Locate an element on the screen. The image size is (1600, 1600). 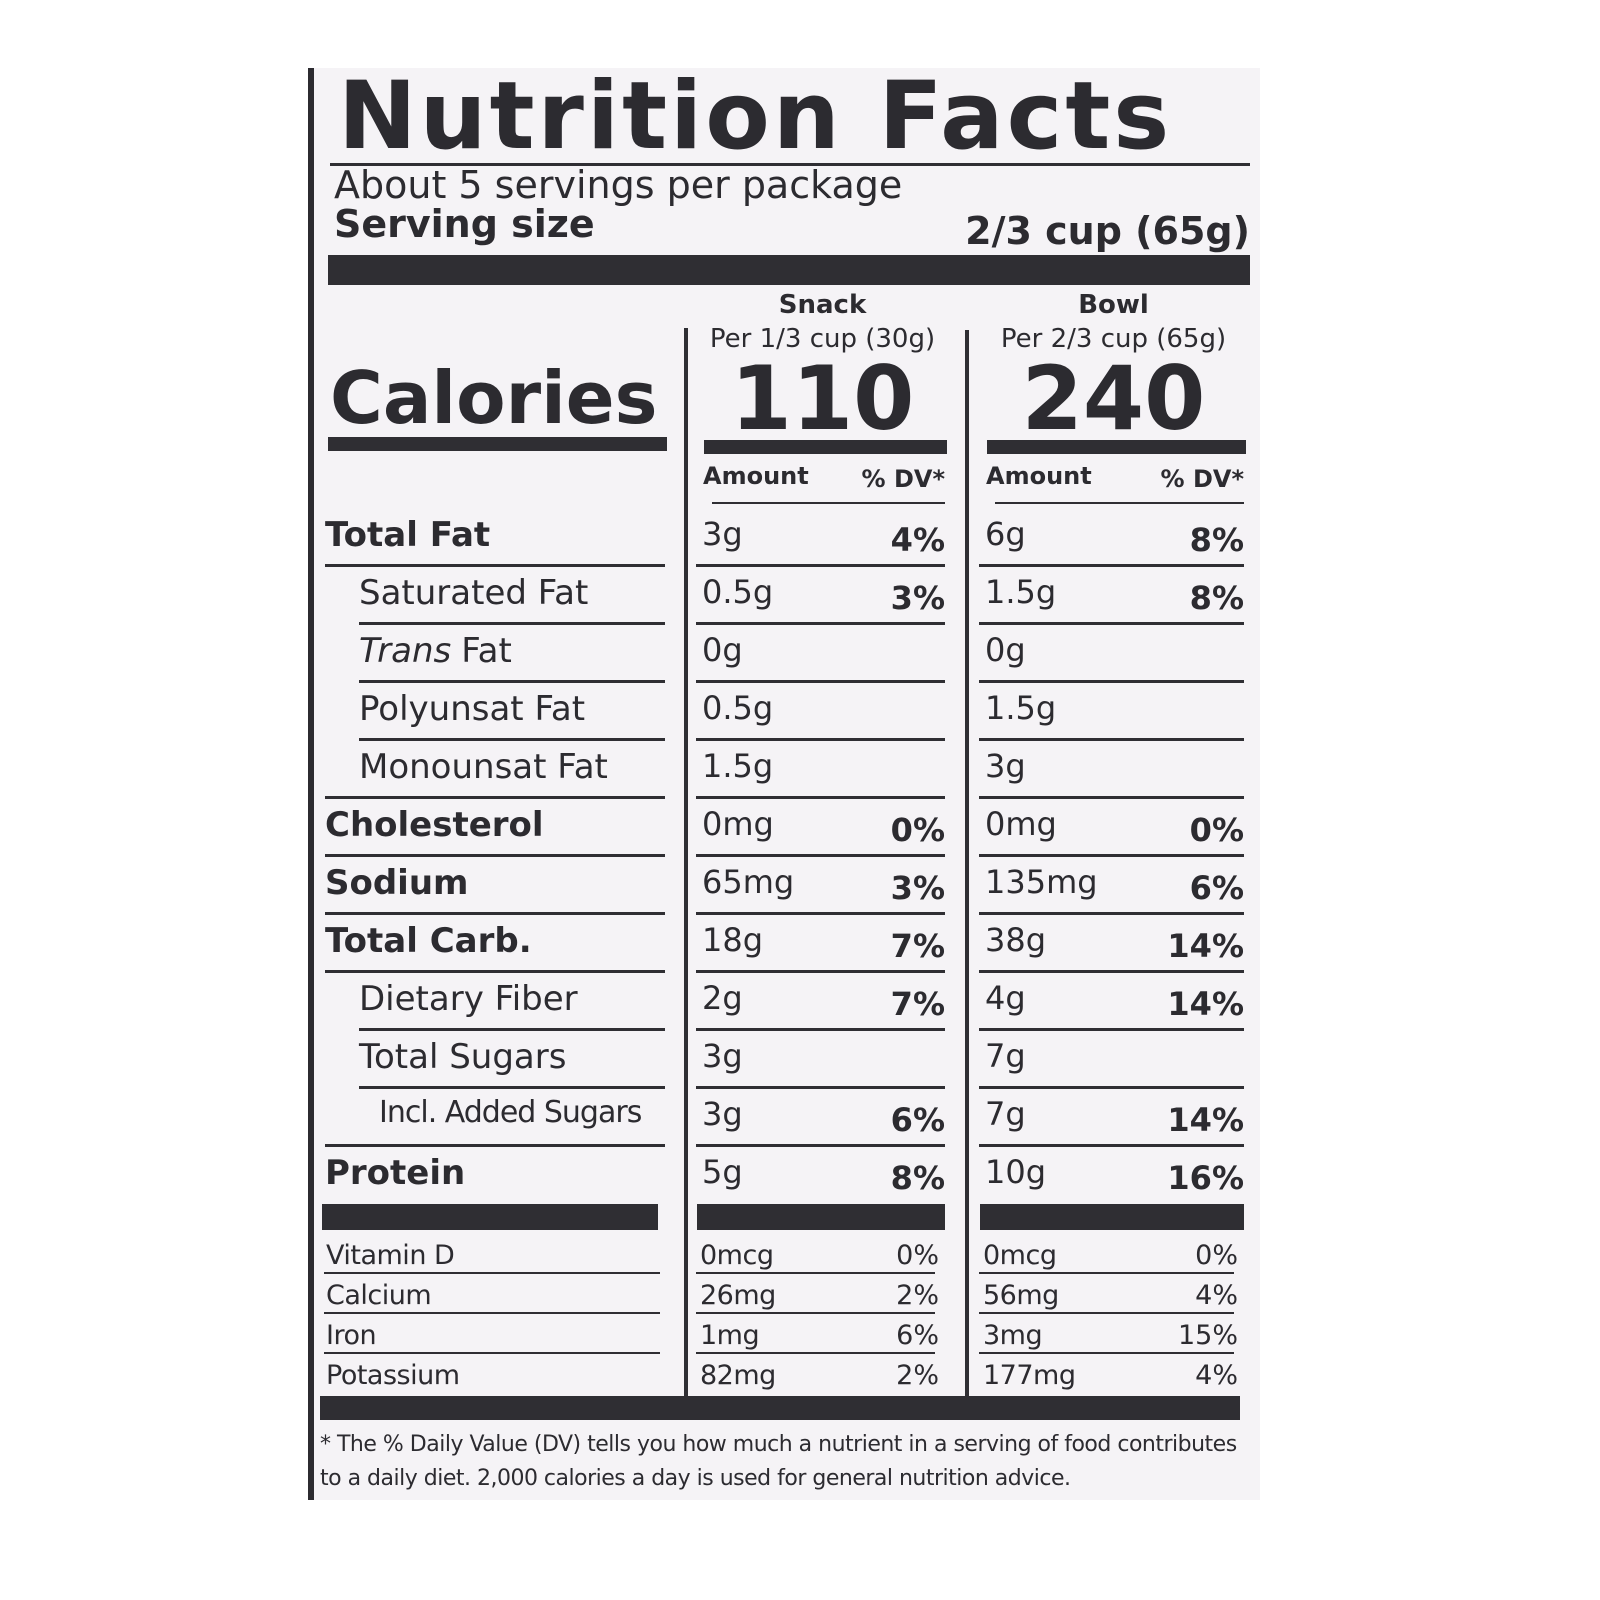
calories-value: 240 is located at coordinates (1113, 398).